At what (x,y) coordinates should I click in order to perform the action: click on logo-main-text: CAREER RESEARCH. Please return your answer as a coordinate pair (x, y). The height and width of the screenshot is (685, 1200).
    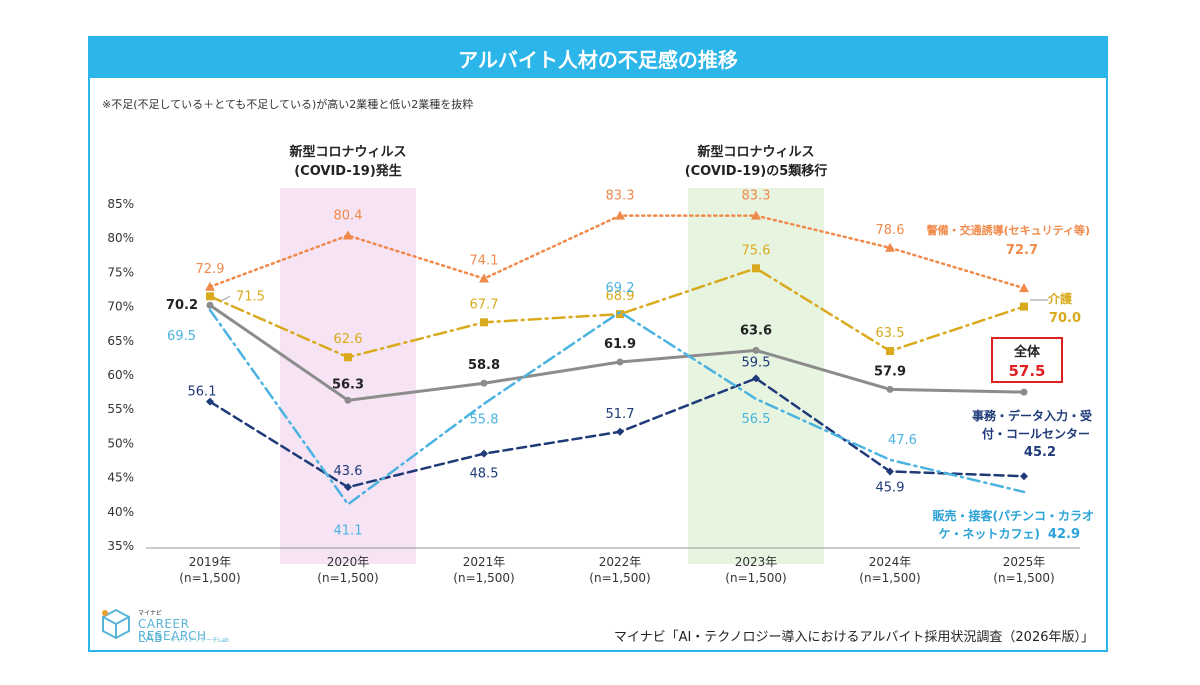
    Looking at the image, I should click on (172, 630).